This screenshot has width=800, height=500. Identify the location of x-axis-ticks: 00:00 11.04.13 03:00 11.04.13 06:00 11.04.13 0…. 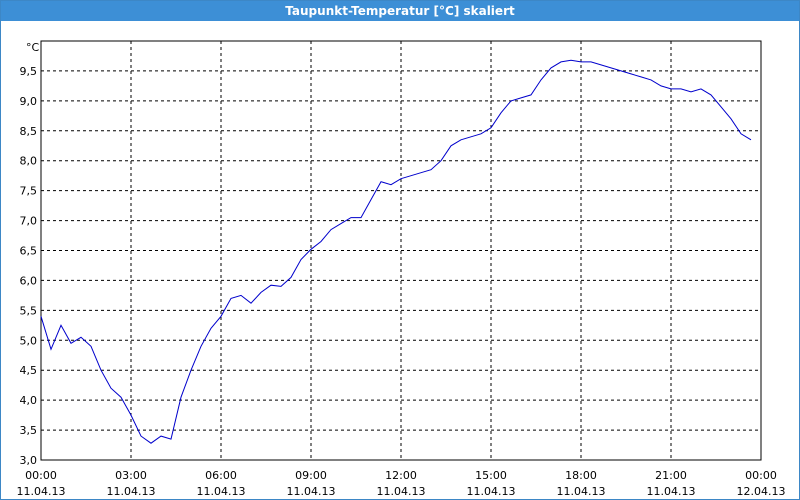
(401, 483).